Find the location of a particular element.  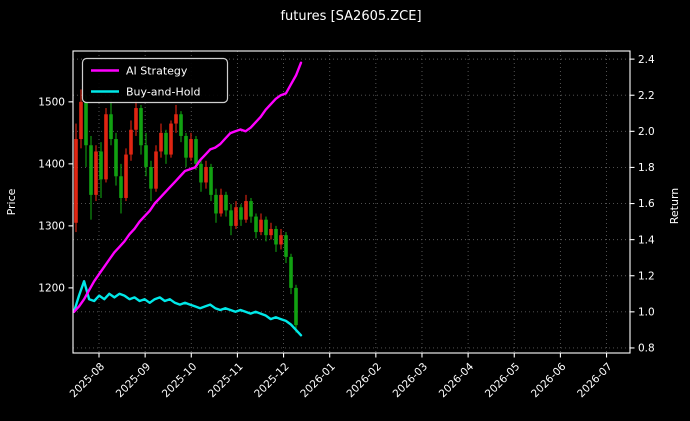

buy-and-hold-line is located at coordinates (187, 308).